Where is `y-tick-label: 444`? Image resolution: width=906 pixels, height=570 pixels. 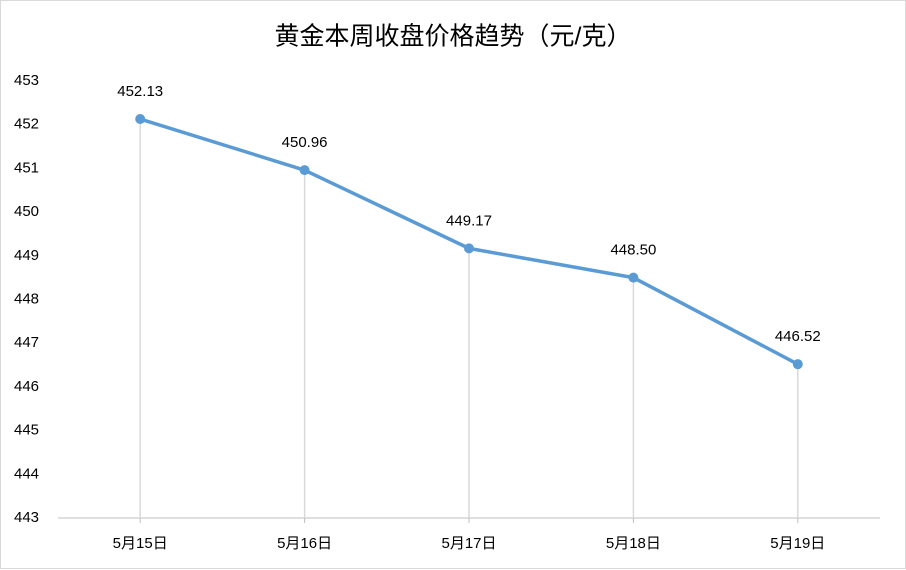
y-tick-label: 444 is located at coordinates (26, 473).